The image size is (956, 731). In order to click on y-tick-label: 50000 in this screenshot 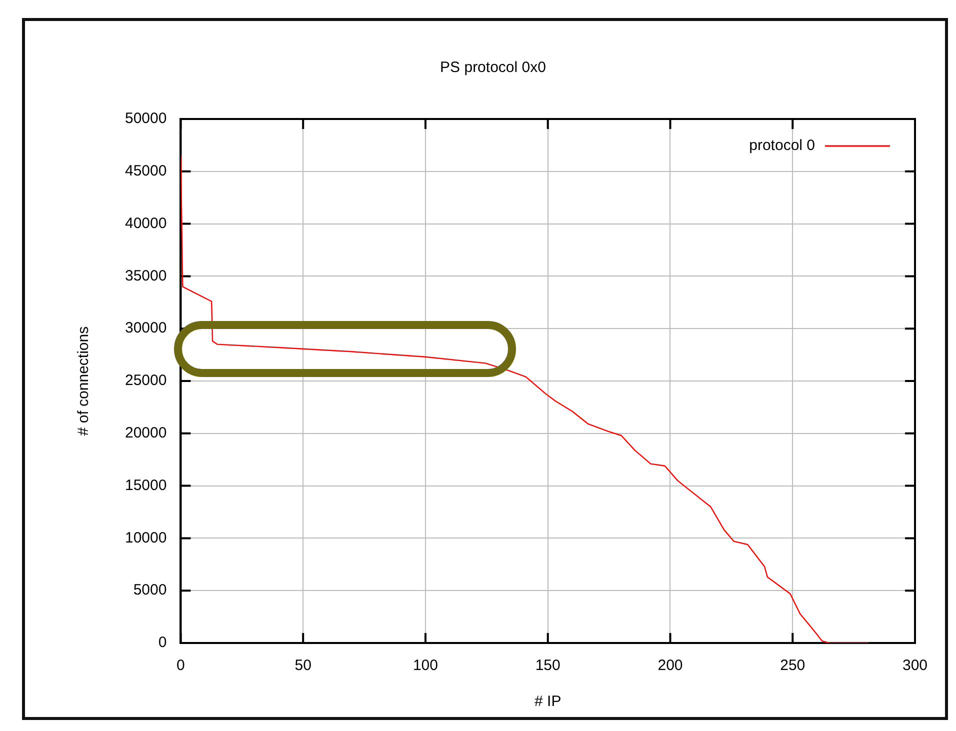, I will do `click(145, 119)`.